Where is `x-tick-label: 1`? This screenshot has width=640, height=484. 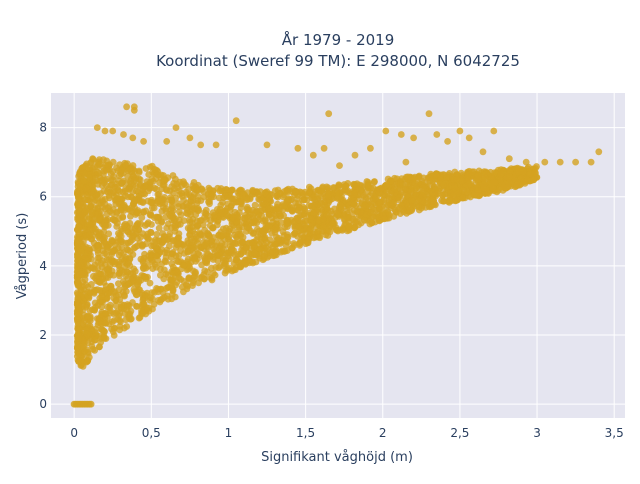
x-tick-label: 1 is located at coordinates (229, 433).